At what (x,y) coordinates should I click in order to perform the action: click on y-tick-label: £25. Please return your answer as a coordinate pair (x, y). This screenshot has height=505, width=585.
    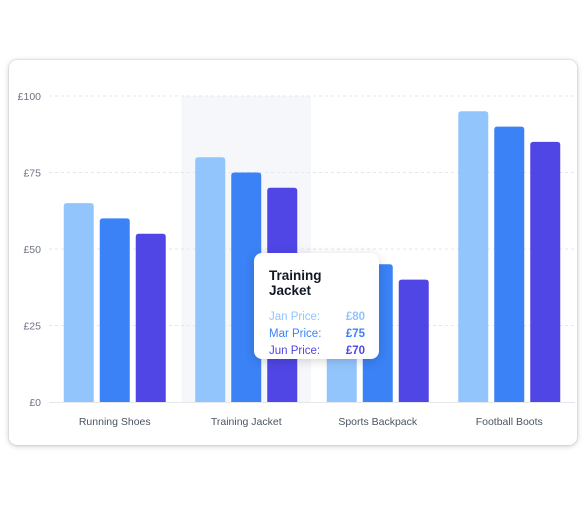
    Looking at the image, I should click on (32, 327).